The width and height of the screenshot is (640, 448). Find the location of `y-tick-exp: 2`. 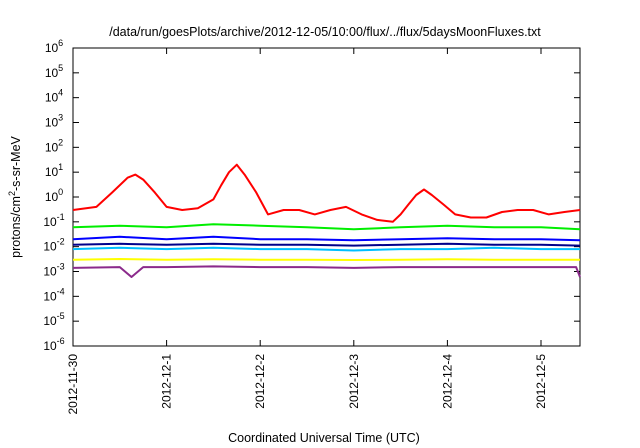

y-tick-exp: 2 is located at coordinates (60, 142).